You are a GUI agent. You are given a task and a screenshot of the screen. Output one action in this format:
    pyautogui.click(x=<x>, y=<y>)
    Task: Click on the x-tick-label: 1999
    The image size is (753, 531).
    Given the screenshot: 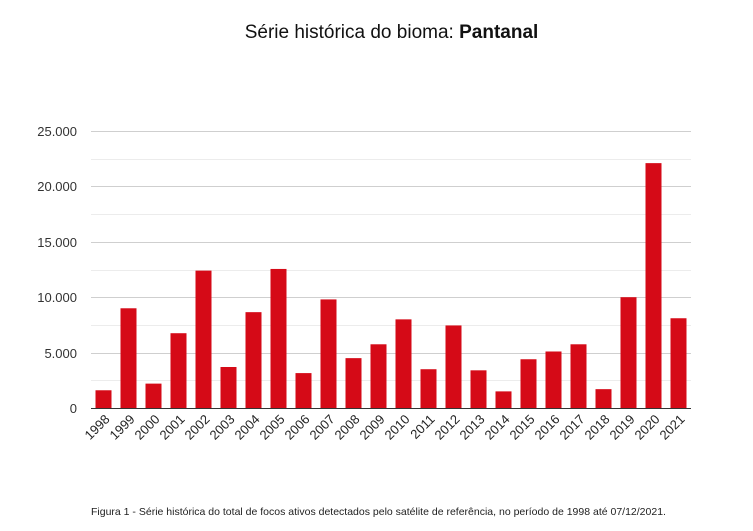 What is the action you would take?
    pyautogui.click(x=122, y=427)
    